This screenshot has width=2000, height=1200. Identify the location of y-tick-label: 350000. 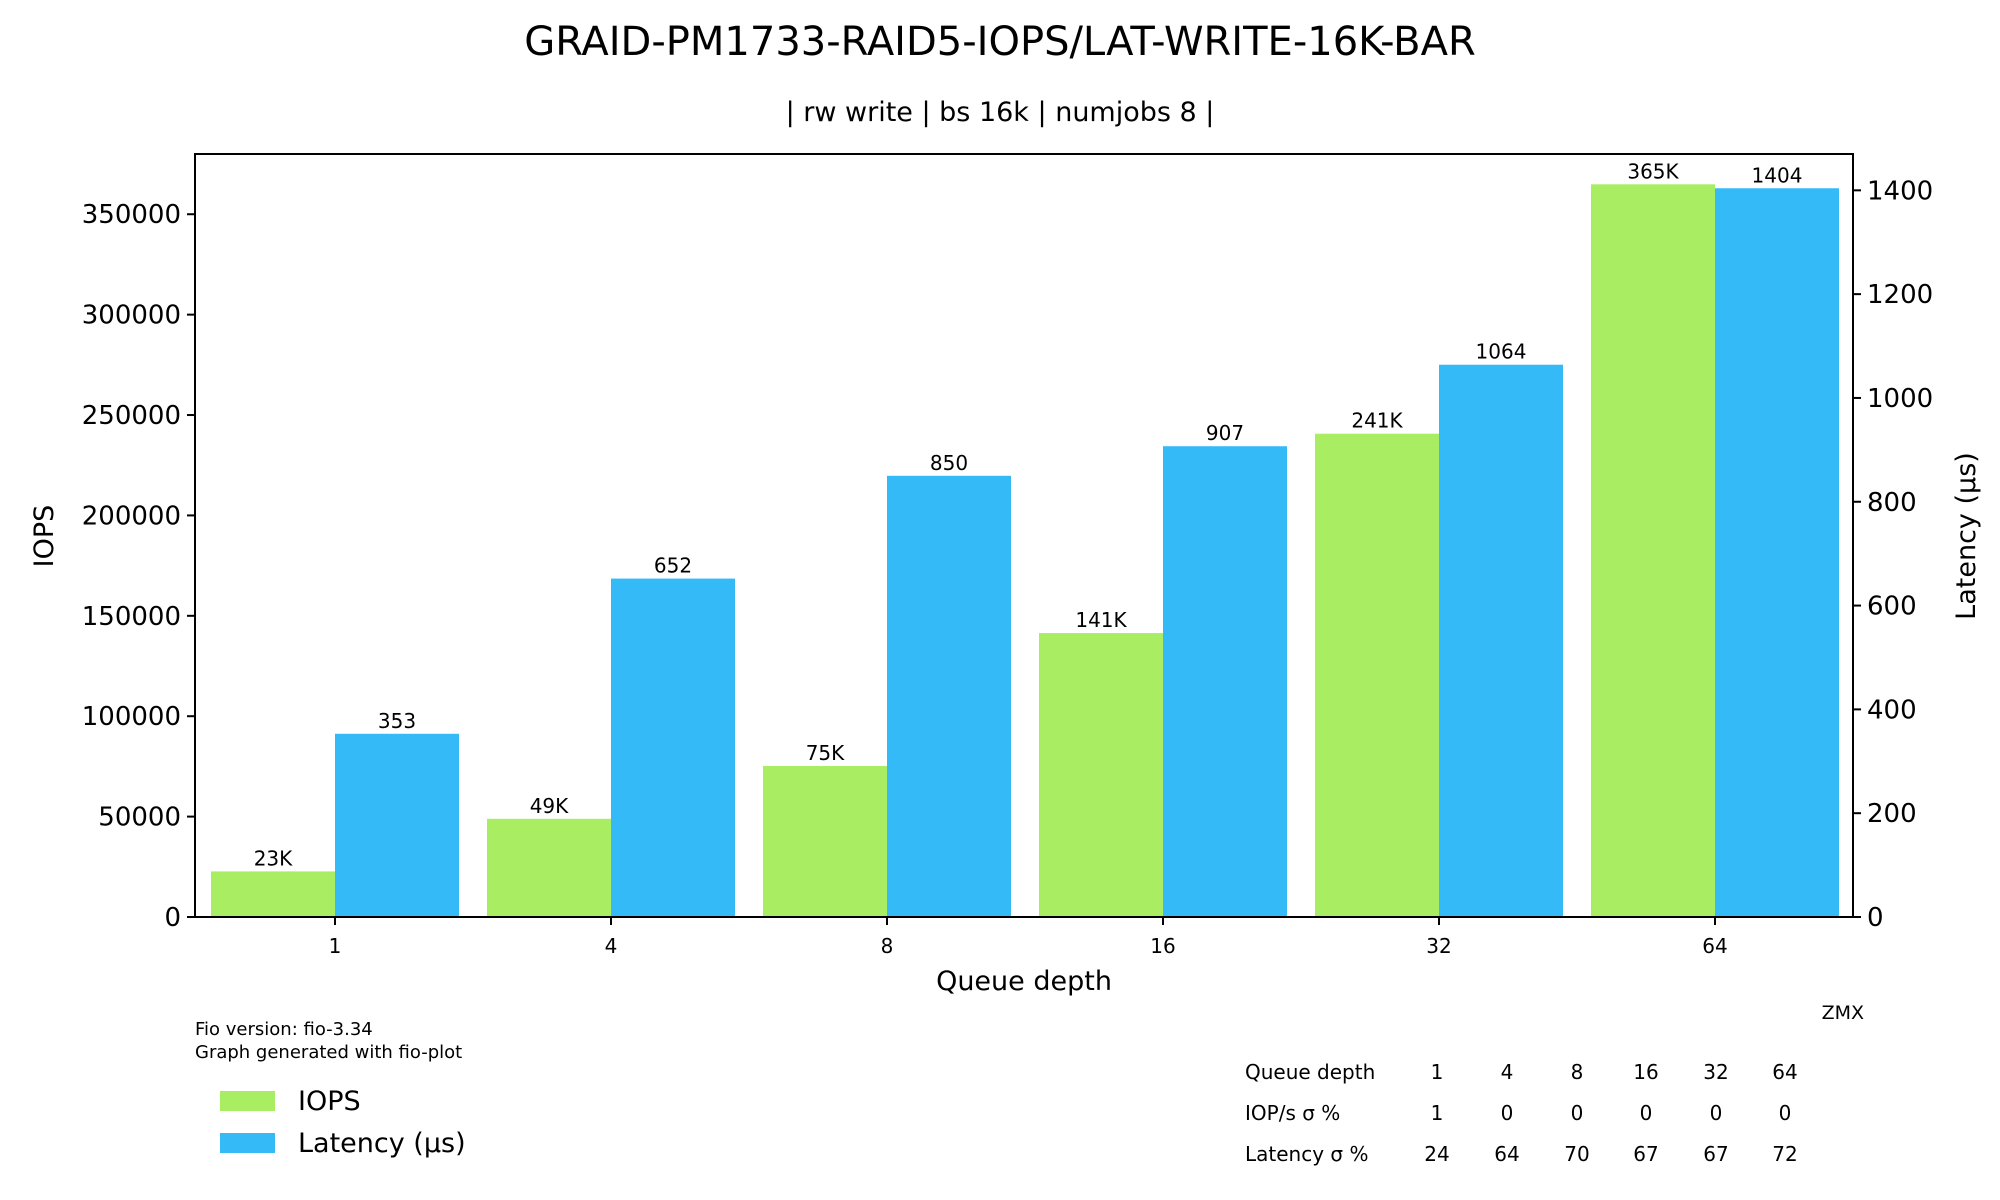
(131, 215).